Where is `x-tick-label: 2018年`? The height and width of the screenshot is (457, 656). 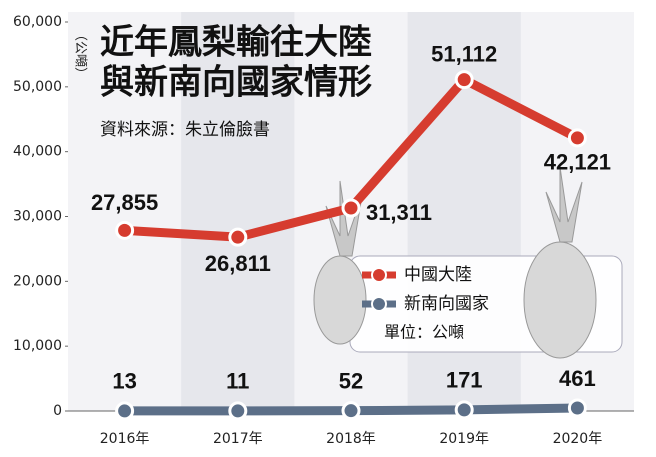
x-tick-label: 2018年 is located at coordinates (351, 439).